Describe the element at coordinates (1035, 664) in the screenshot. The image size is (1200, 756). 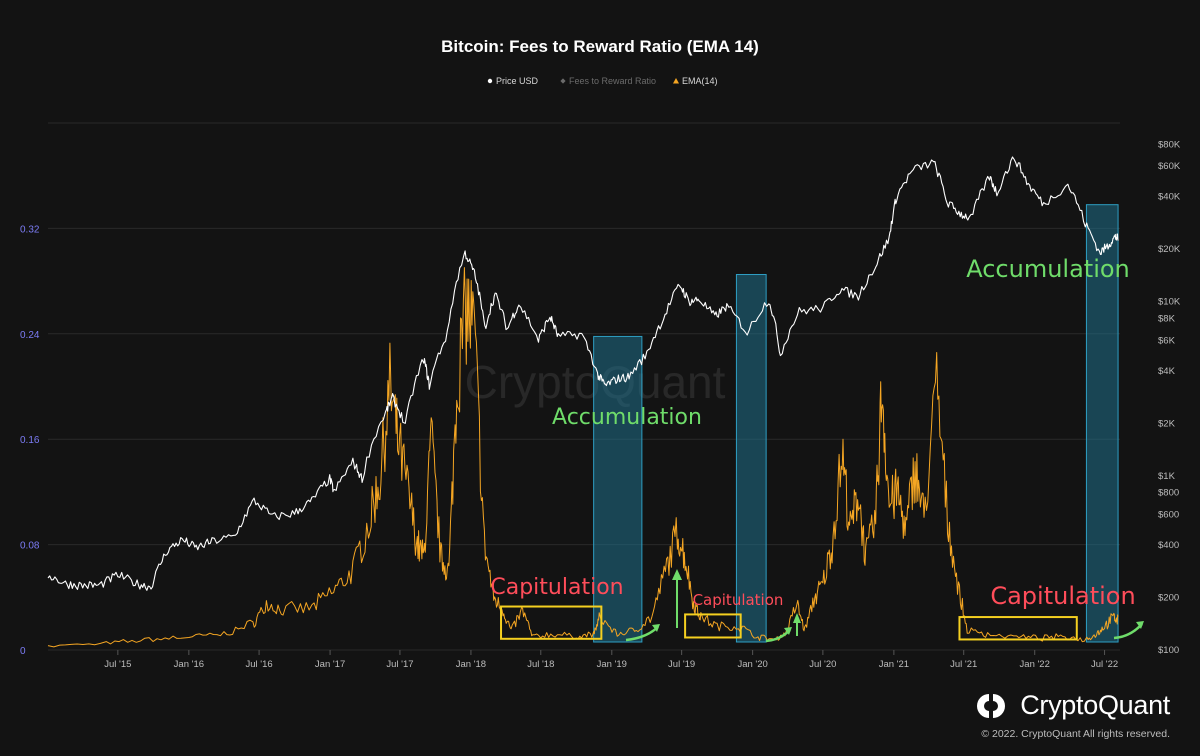
I see `x-tick-label: Jan '22` at that location.